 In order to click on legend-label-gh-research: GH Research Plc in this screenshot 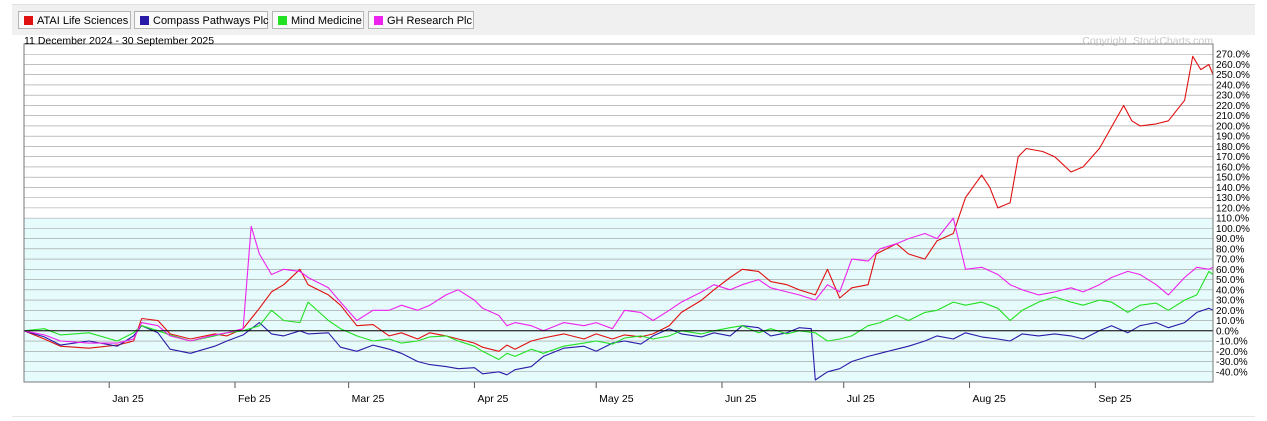, I will do `click(429, 21)`.